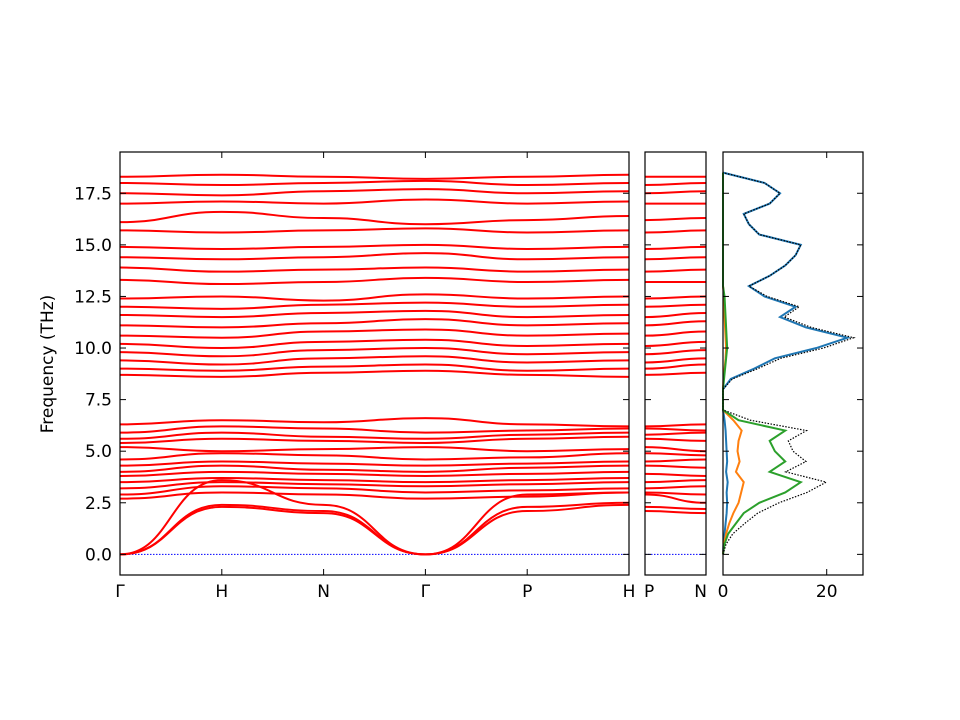 The image size is (960, 720). What do you see at coordinates (98, 504) in the screenshot?
I see `y-tick-label: 2.5` at bounding box center [98, 504].